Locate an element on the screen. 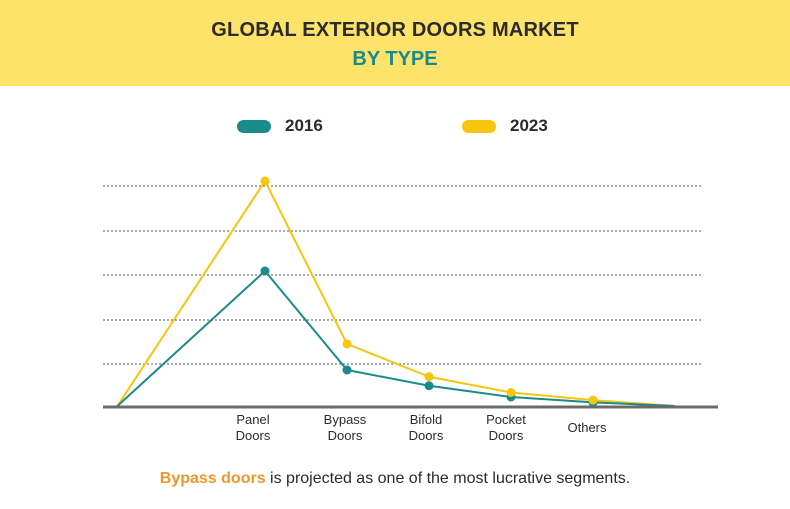  x-tick-label-2: Bifold Doors is located at coordinates (426, 427).